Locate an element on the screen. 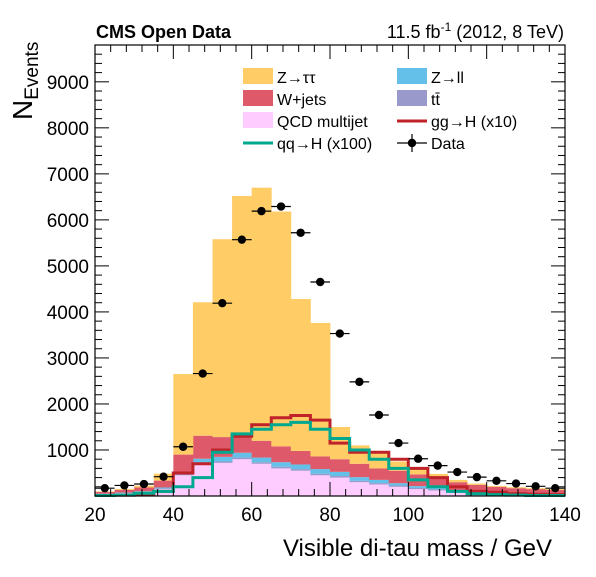  y-tick-label: 1000 is located at coordinates (68, 451).